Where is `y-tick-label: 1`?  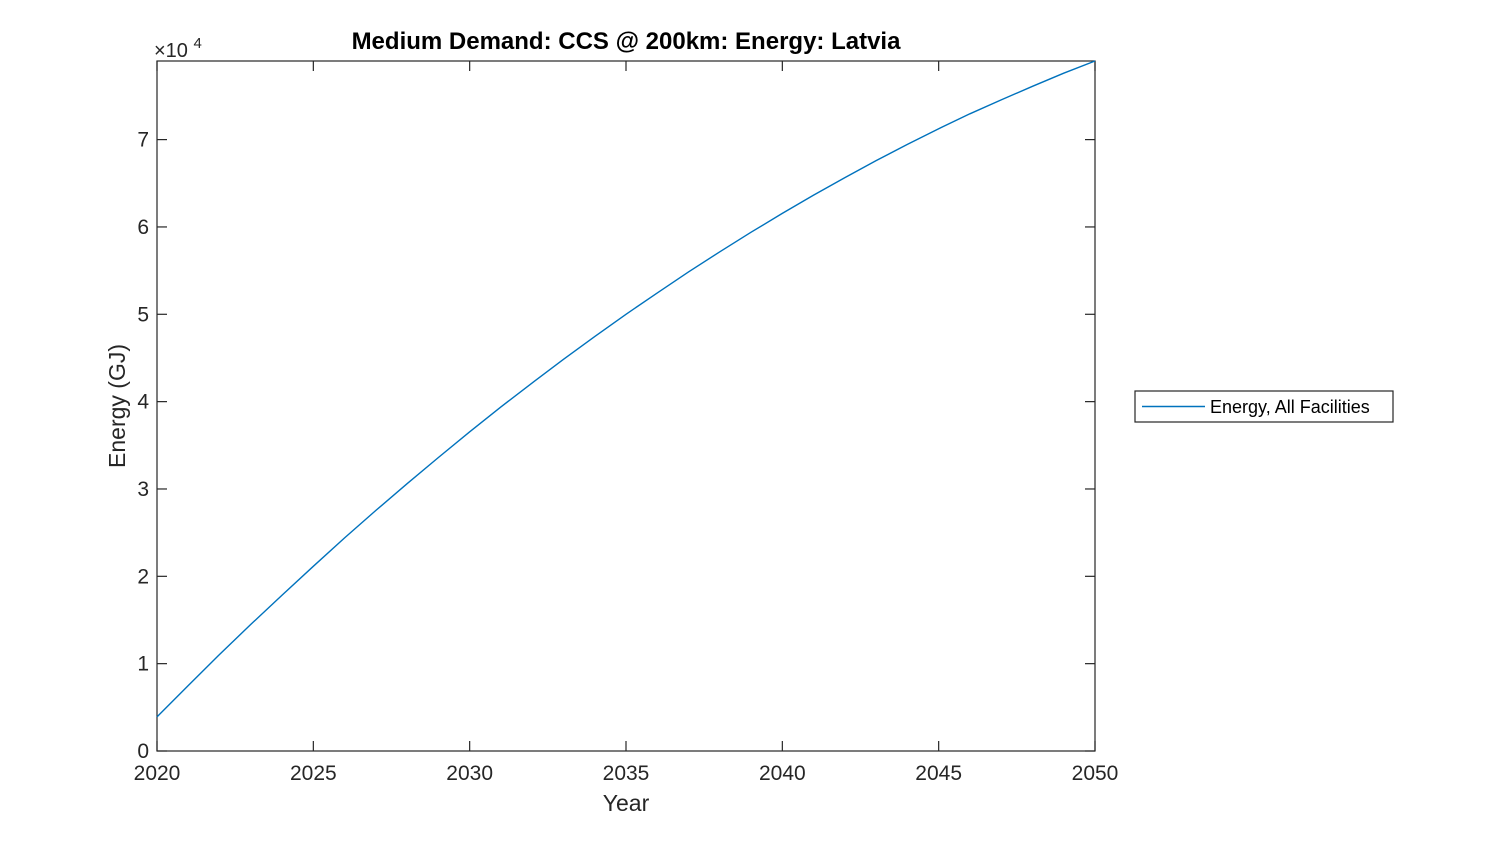 y-tick-label: 1 is located at coordinates (143, 664).